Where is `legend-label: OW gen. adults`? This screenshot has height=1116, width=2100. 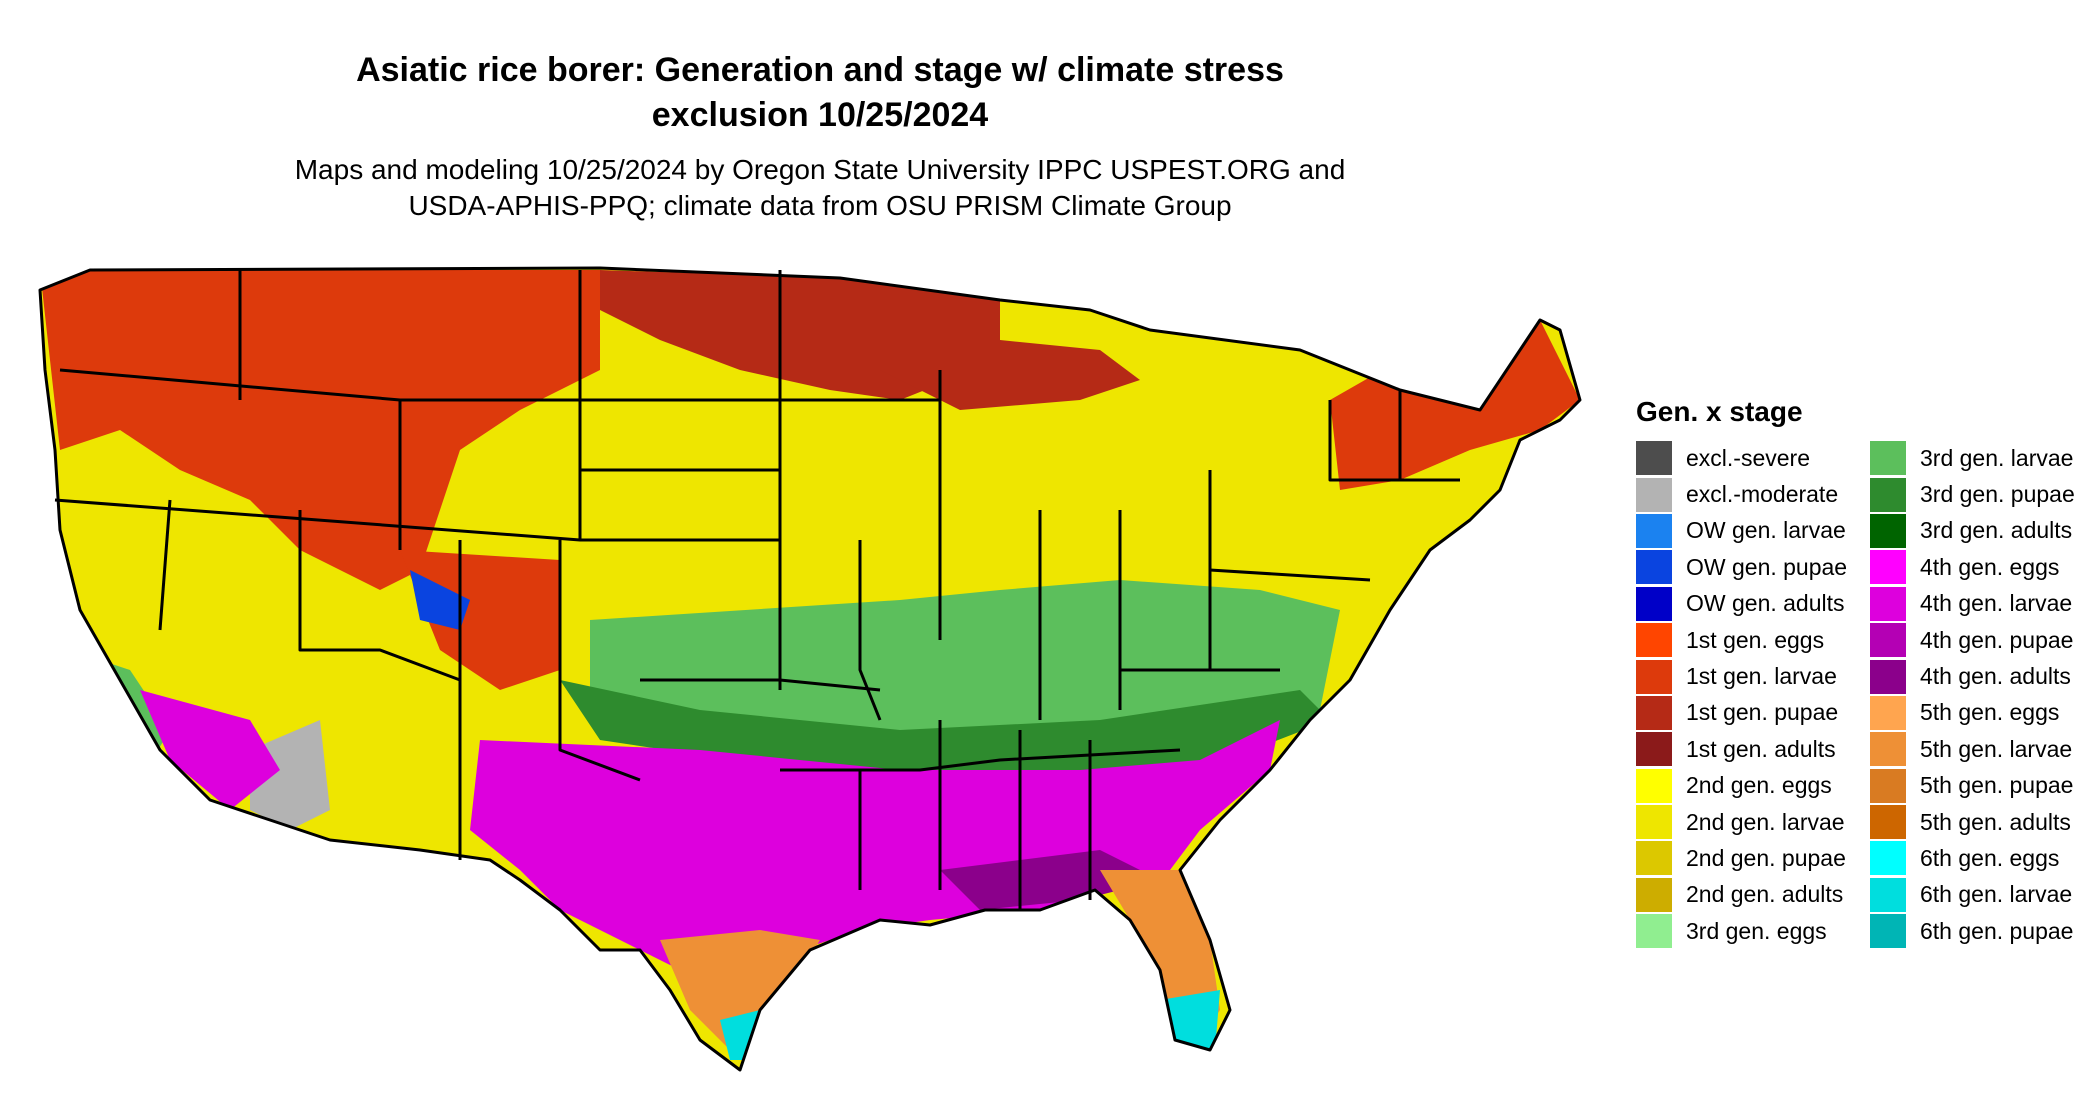 legend-label: OW gen. adults is located at coordinates (1765, 603).